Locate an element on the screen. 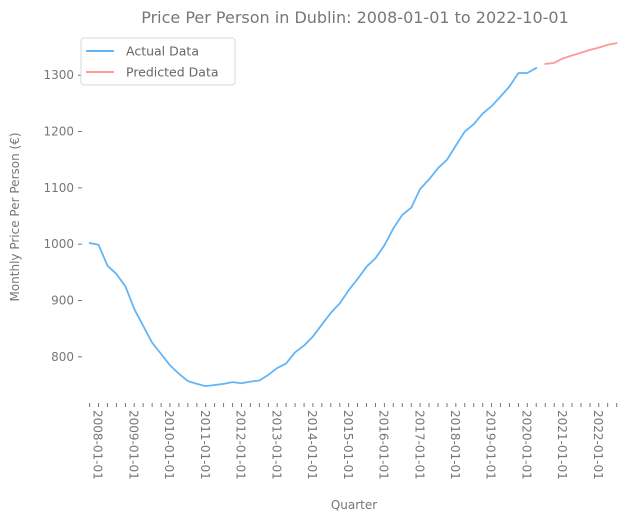 The width and height of the screenshot is (644, 521). x-tick-label: 2012-01-01 is located at coordinates (241, 445).